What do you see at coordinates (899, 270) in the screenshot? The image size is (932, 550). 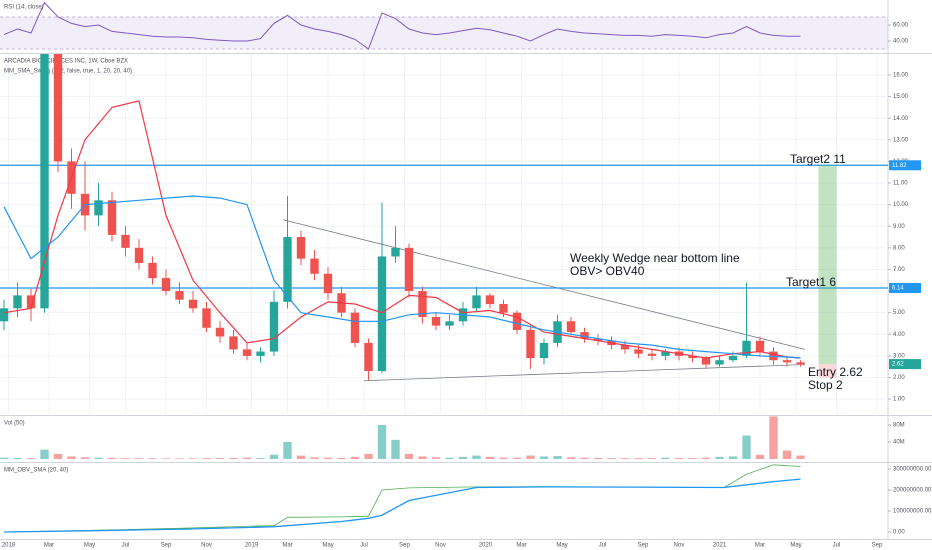 I see `y-tick-label: 7.00` at bounding box center [899, 270].